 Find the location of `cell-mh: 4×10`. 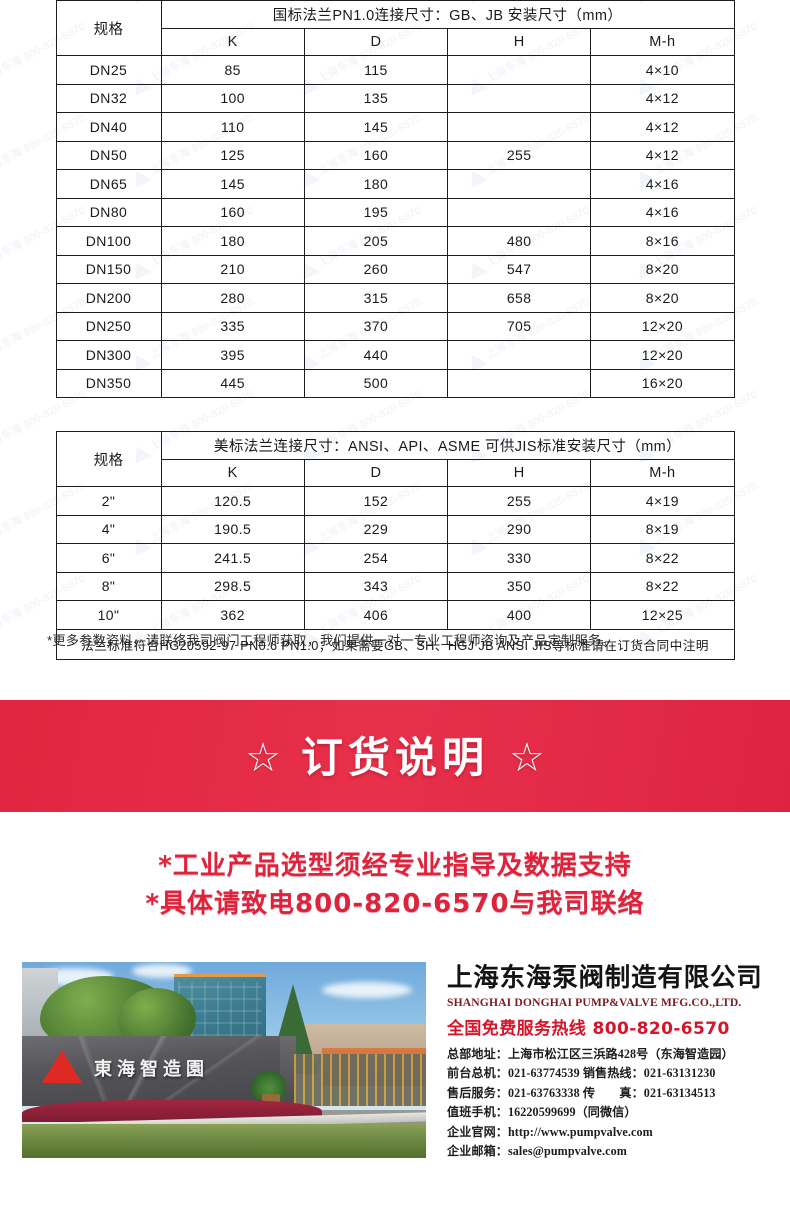

cell-mh: 4×10 is located at coordinates (662, 70).